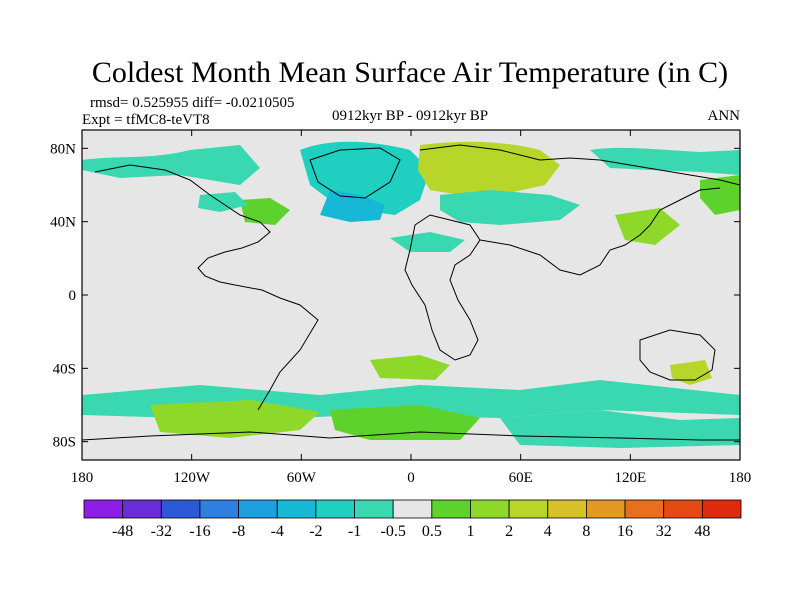 This screenshot has width=800, height=600. What do you see at coordinates (63, 223) in the screenshot?
I see `y-tick-label: 40N` at bounding box center [63, 223].